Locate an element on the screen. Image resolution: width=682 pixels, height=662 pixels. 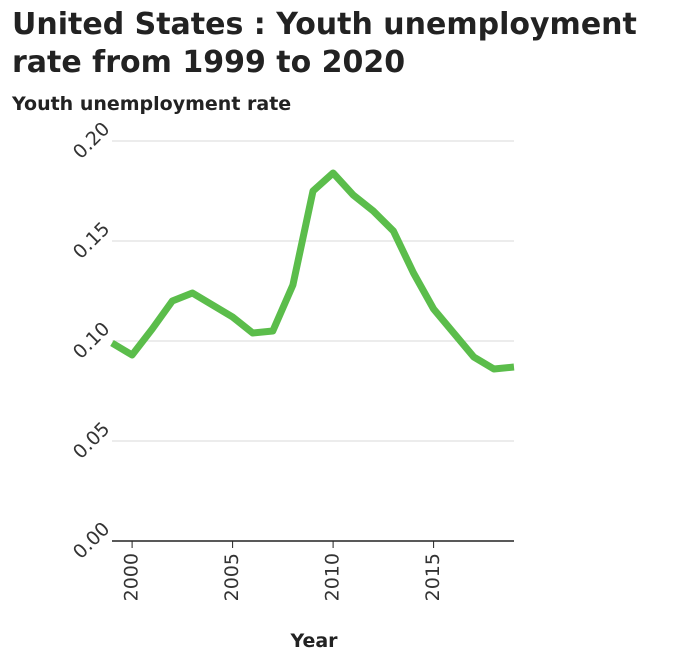
y-tick-label: 0.05 is located at coordinates (91, 440).